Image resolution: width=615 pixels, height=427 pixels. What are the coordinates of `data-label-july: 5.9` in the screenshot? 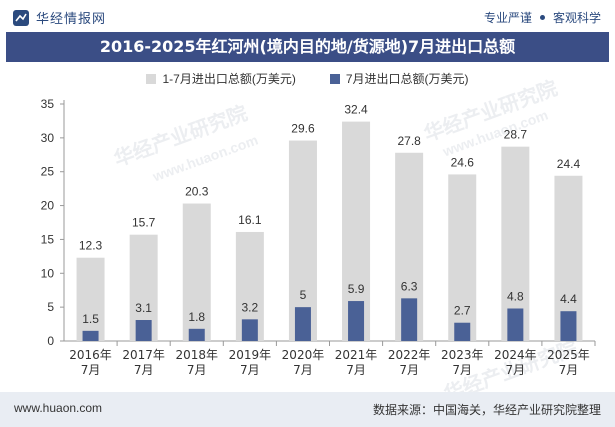 It's located at (356, 289).